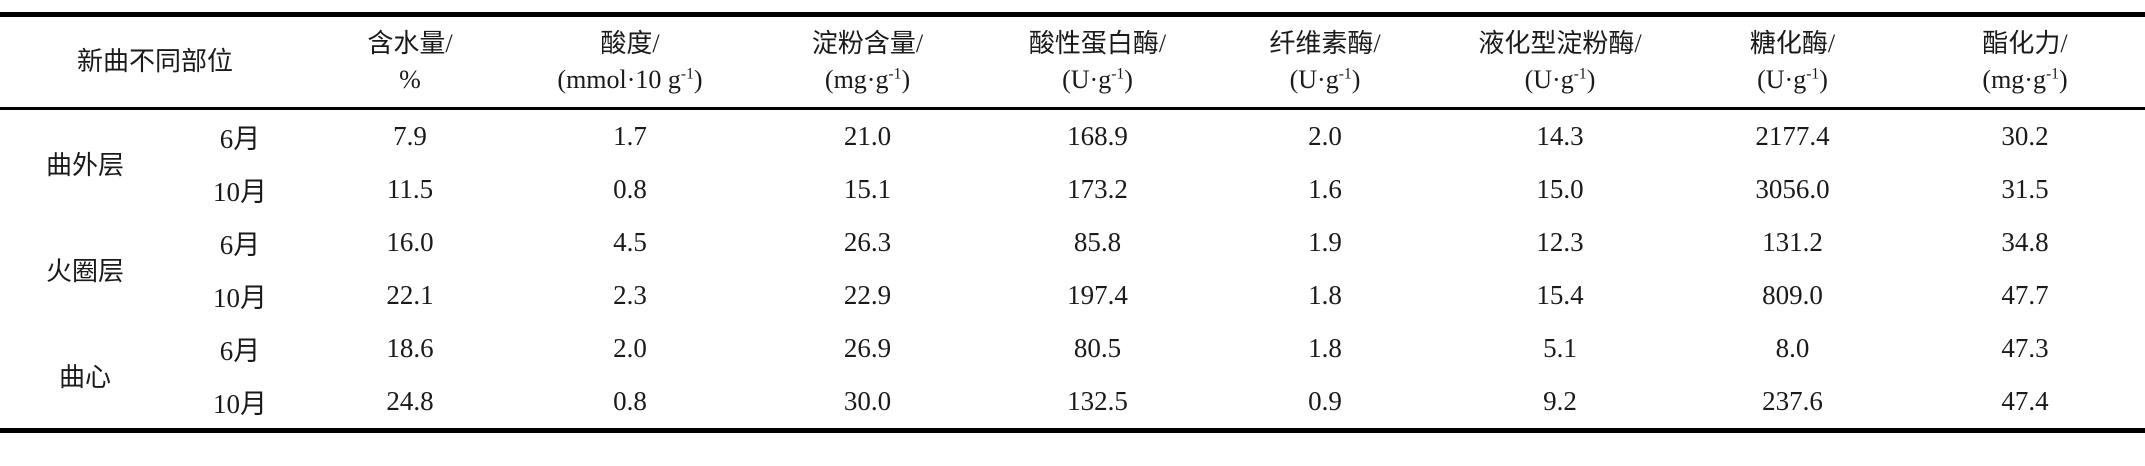  I want to click on part-label-outer-layer: 曲外层, so click(84, 165).